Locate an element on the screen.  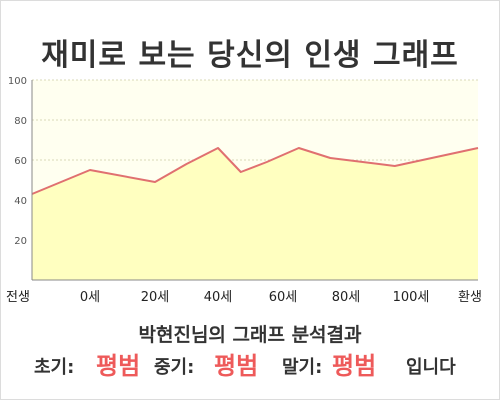
mid-label: 중기: is located at coordinates (174, 367).